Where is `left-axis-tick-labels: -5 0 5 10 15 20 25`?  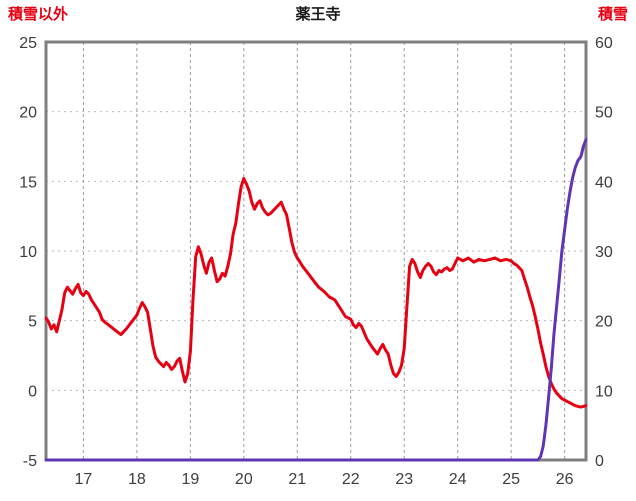
left-axis-tick-labels: -5 0 5 10 15 20 25 is located at coordinates (28, 252).